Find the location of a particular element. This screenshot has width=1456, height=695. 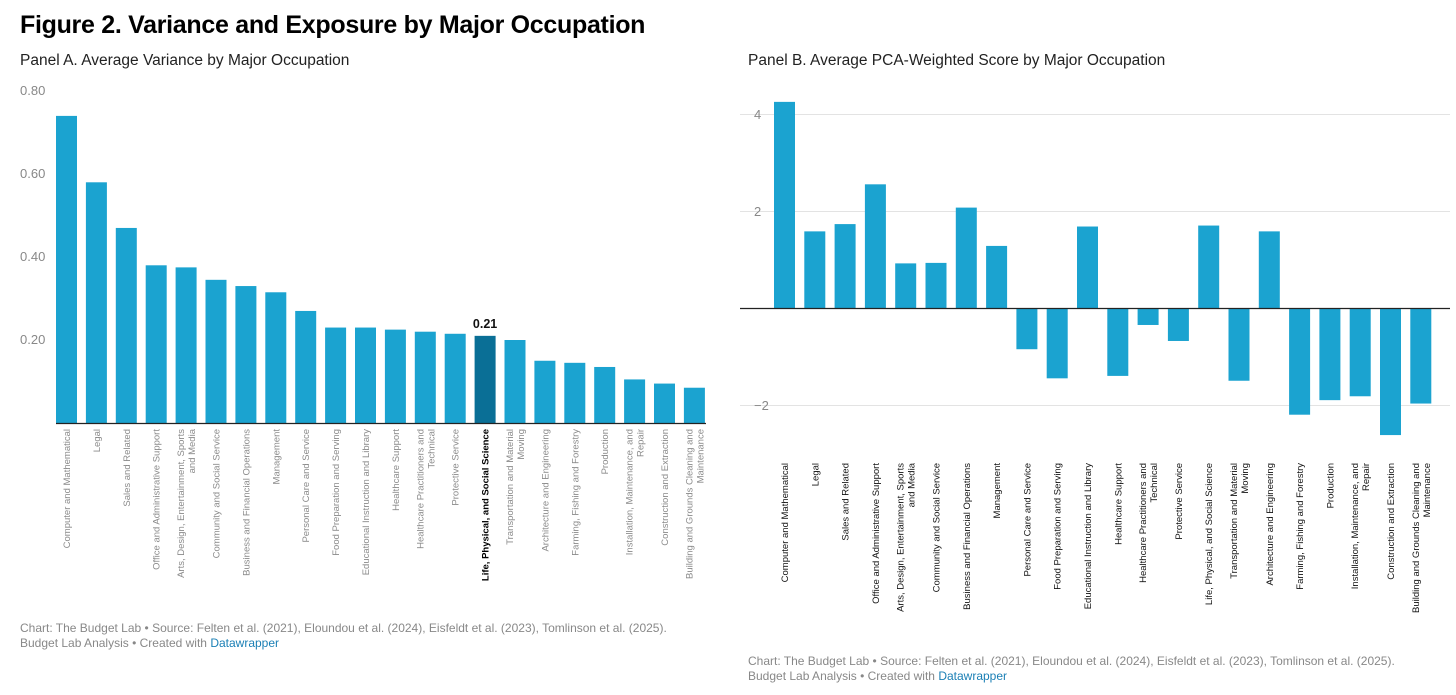

panel-b-category-label: Management is located at coordinates (997, 491).